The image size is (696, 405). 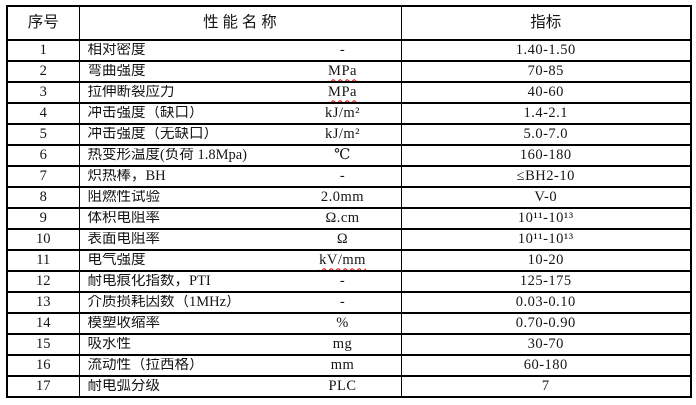 What do you see at coordinates (43, 323) in the screenshot?
I see `serial-no-cell: 14` at bounding box center [43, 323].